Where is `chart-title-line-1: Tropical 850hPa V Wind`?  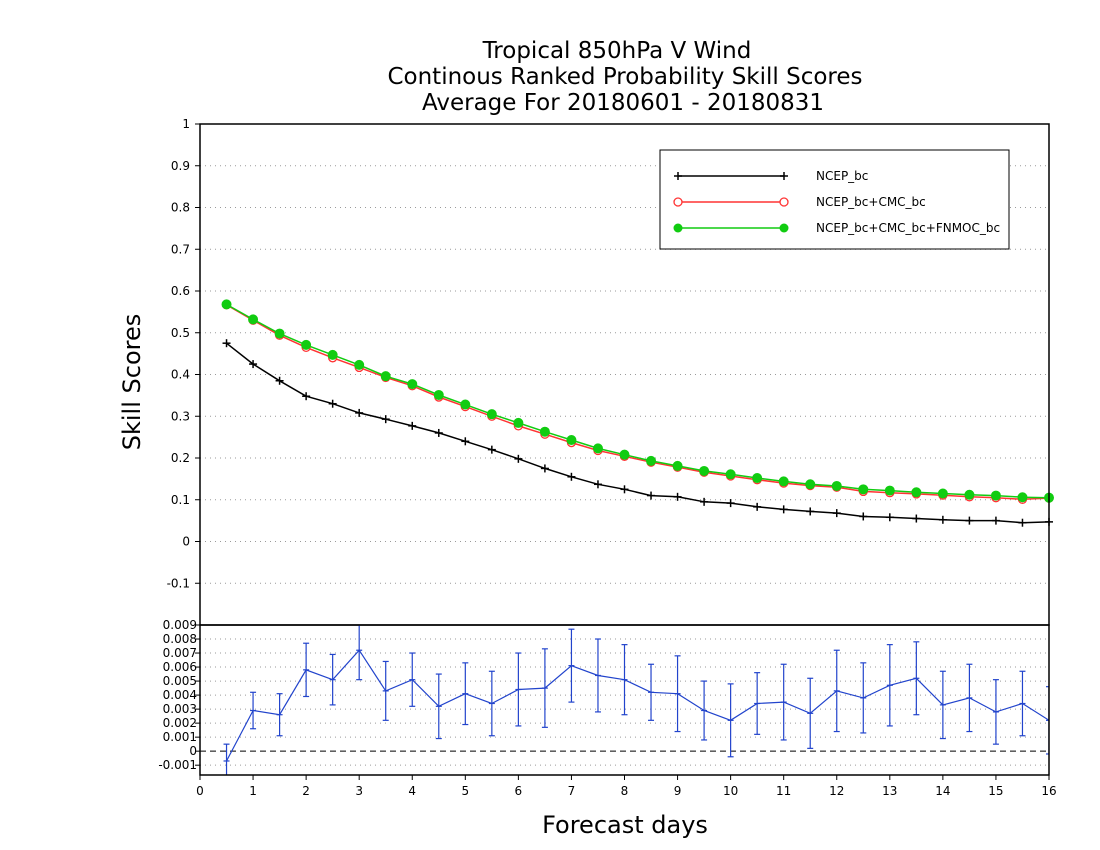
chart-title-line-1: Tropical 850hPa V Wind is located at coordinates (617, 51).